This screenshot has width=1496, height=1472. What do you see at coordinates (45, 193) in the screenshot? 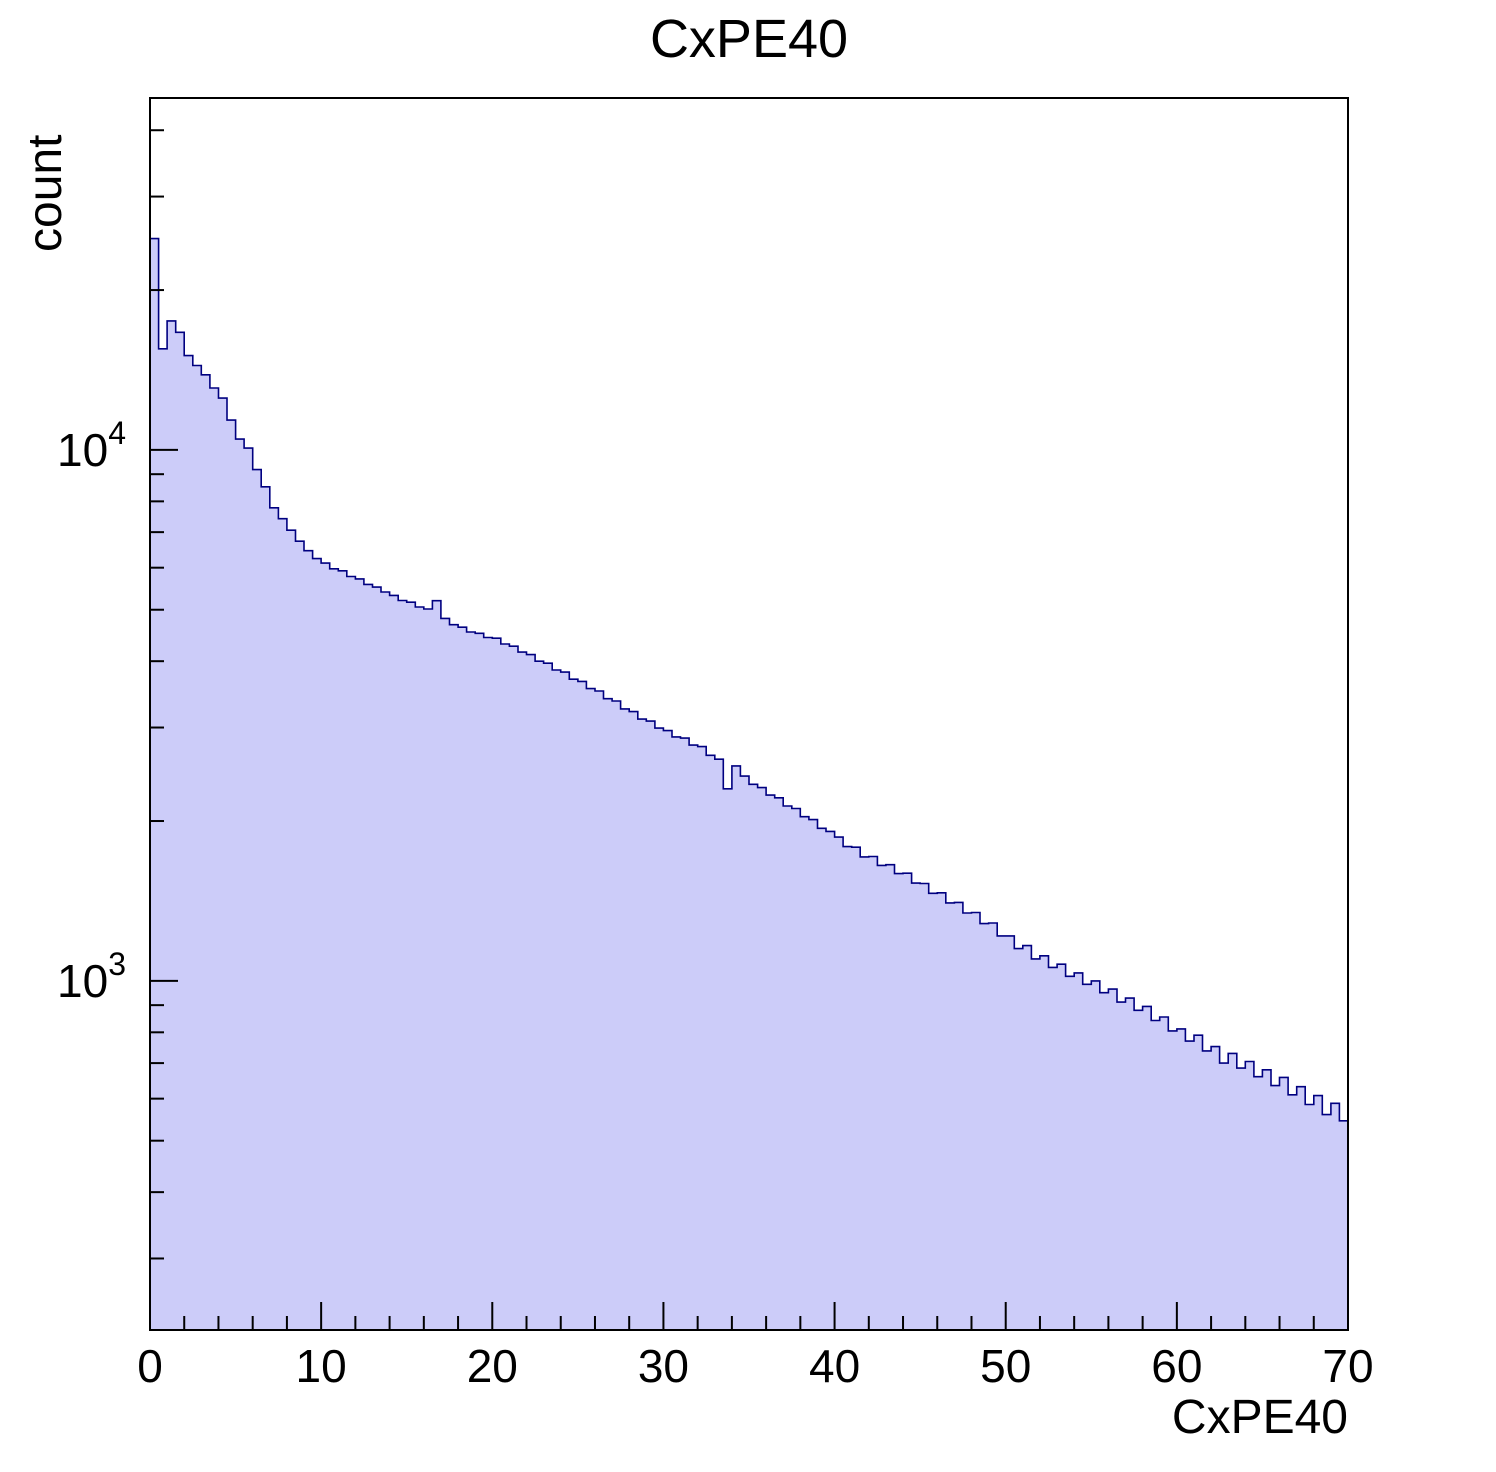
I see `y-axis-label: count` at bounding box center [45, 193].